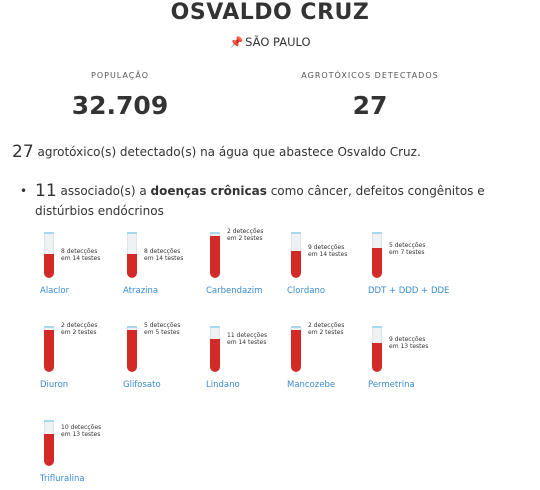 The height and width of the screenshot is (490, 540). I want to click on detections-label: 9 detecções em 14 testes, so click(328, 251).